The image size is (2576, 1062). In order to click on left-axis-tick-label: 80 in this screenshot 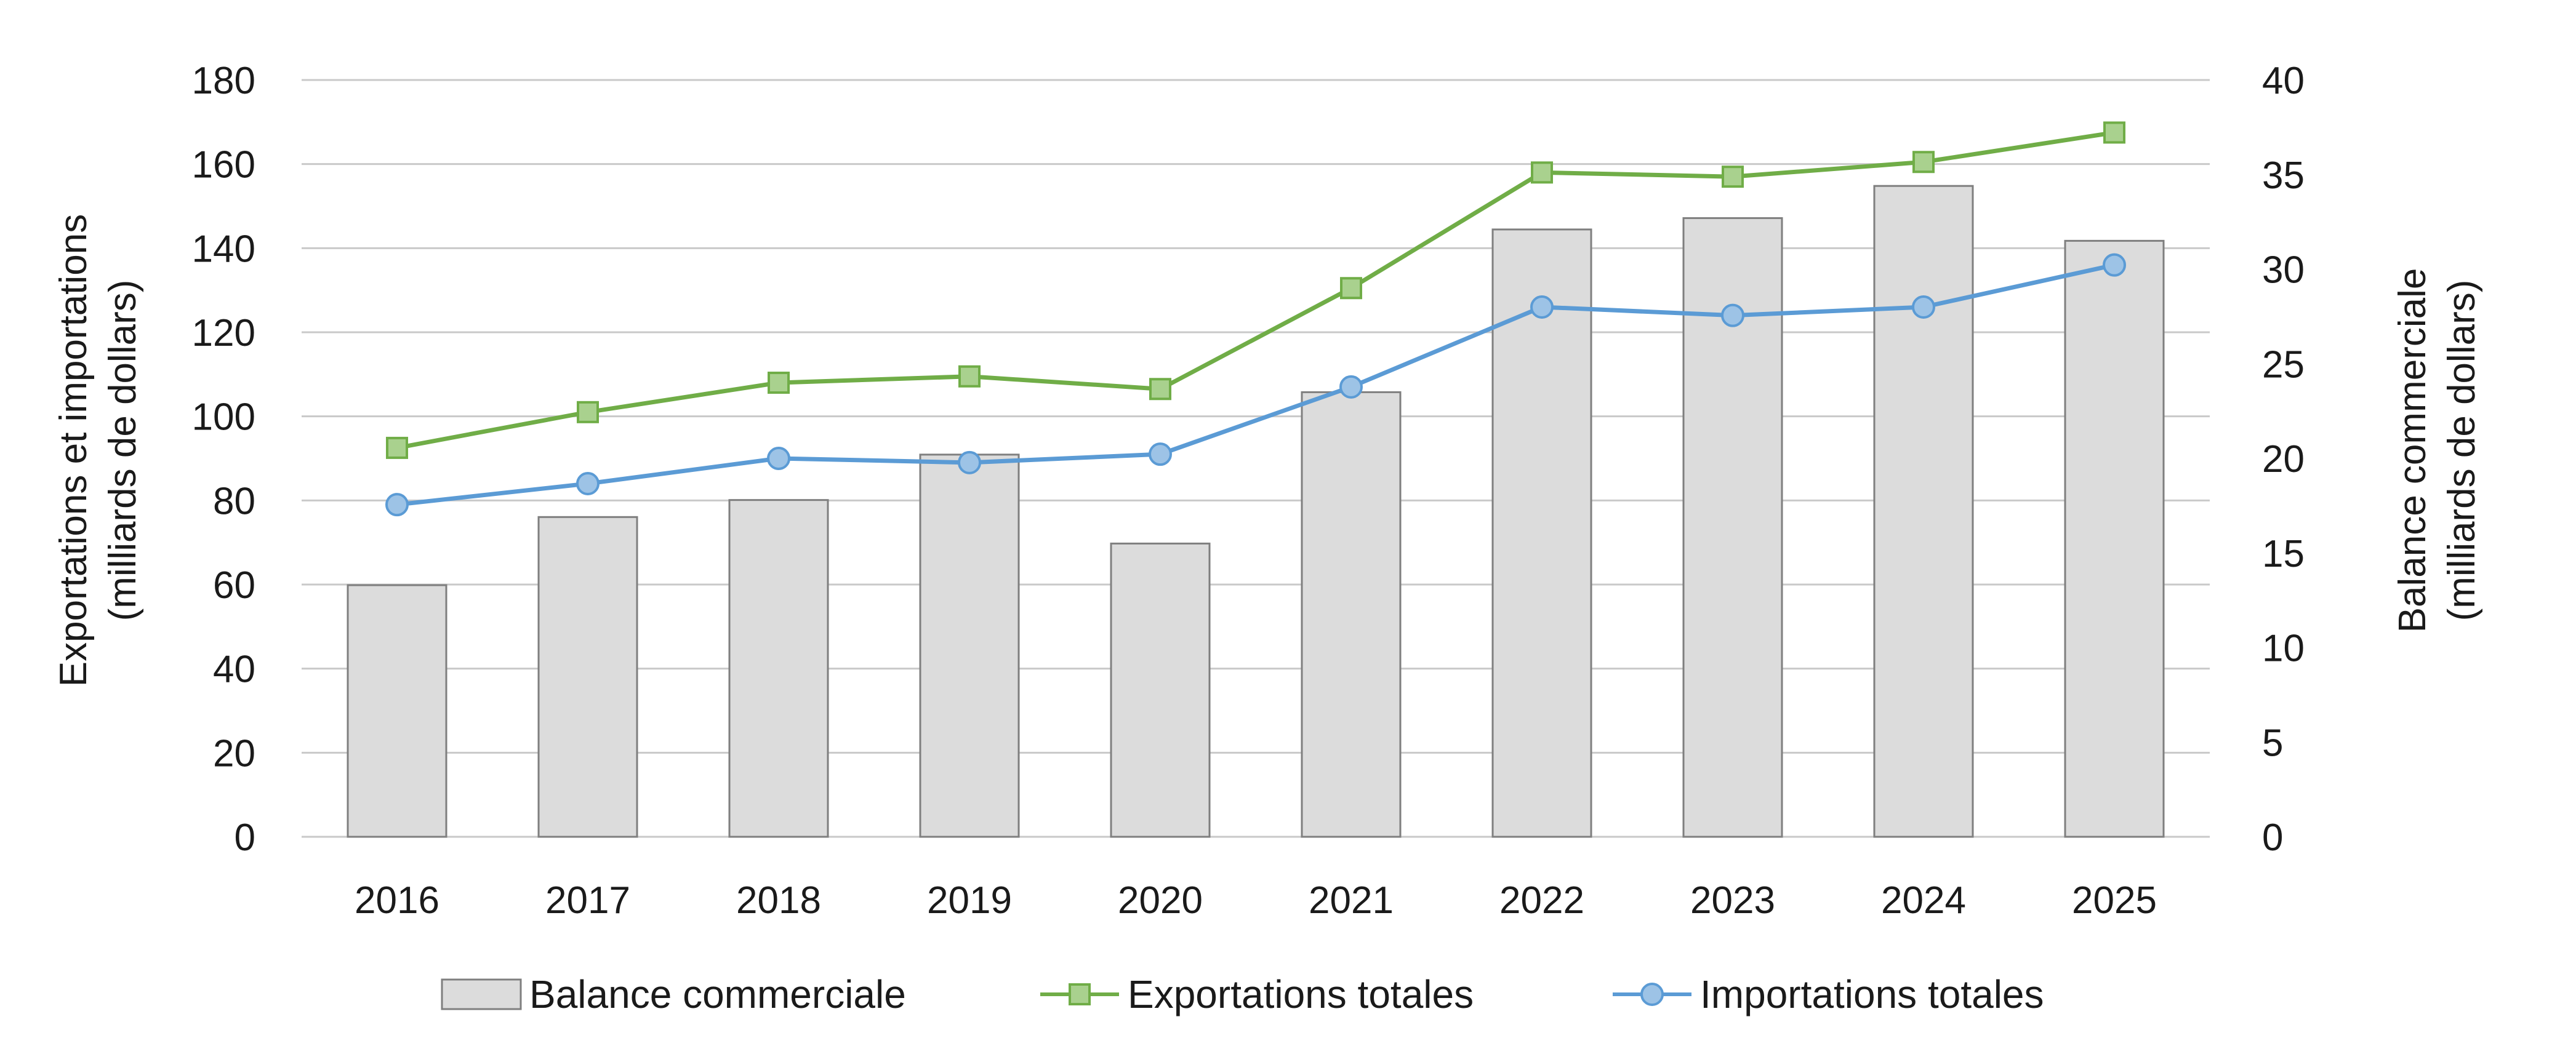, I will do `click(234, 501)`.